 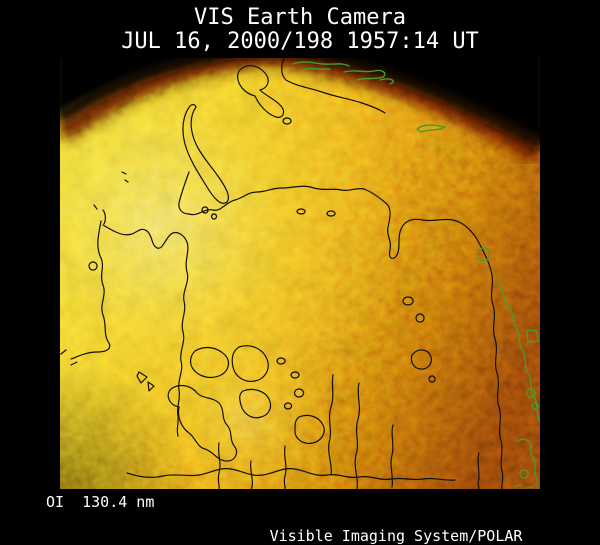 What do you see at coordinates (300, 41) in the screenshot?
I see `image-timestamp: JUL 16, 2000/198 1957:14 UT` at bounding box center [300, 41].